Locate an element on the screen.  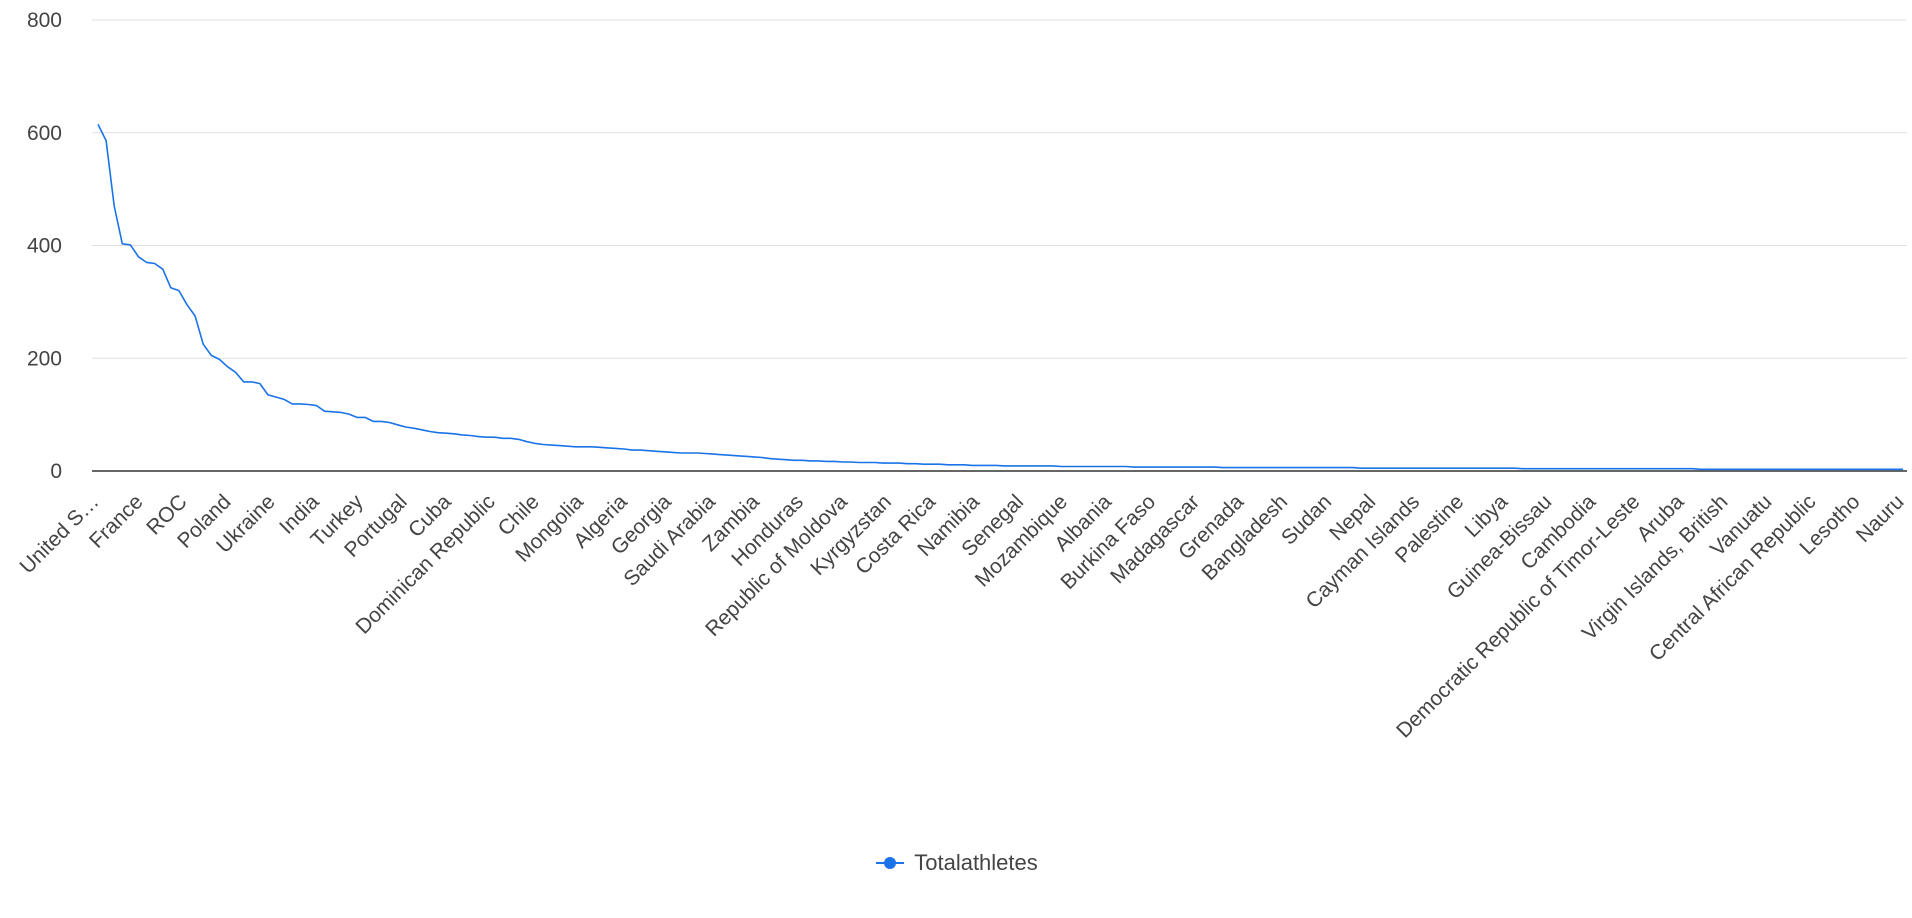
legend-item-totalathletes: Totalathletes is located at coordinates (956, 863).